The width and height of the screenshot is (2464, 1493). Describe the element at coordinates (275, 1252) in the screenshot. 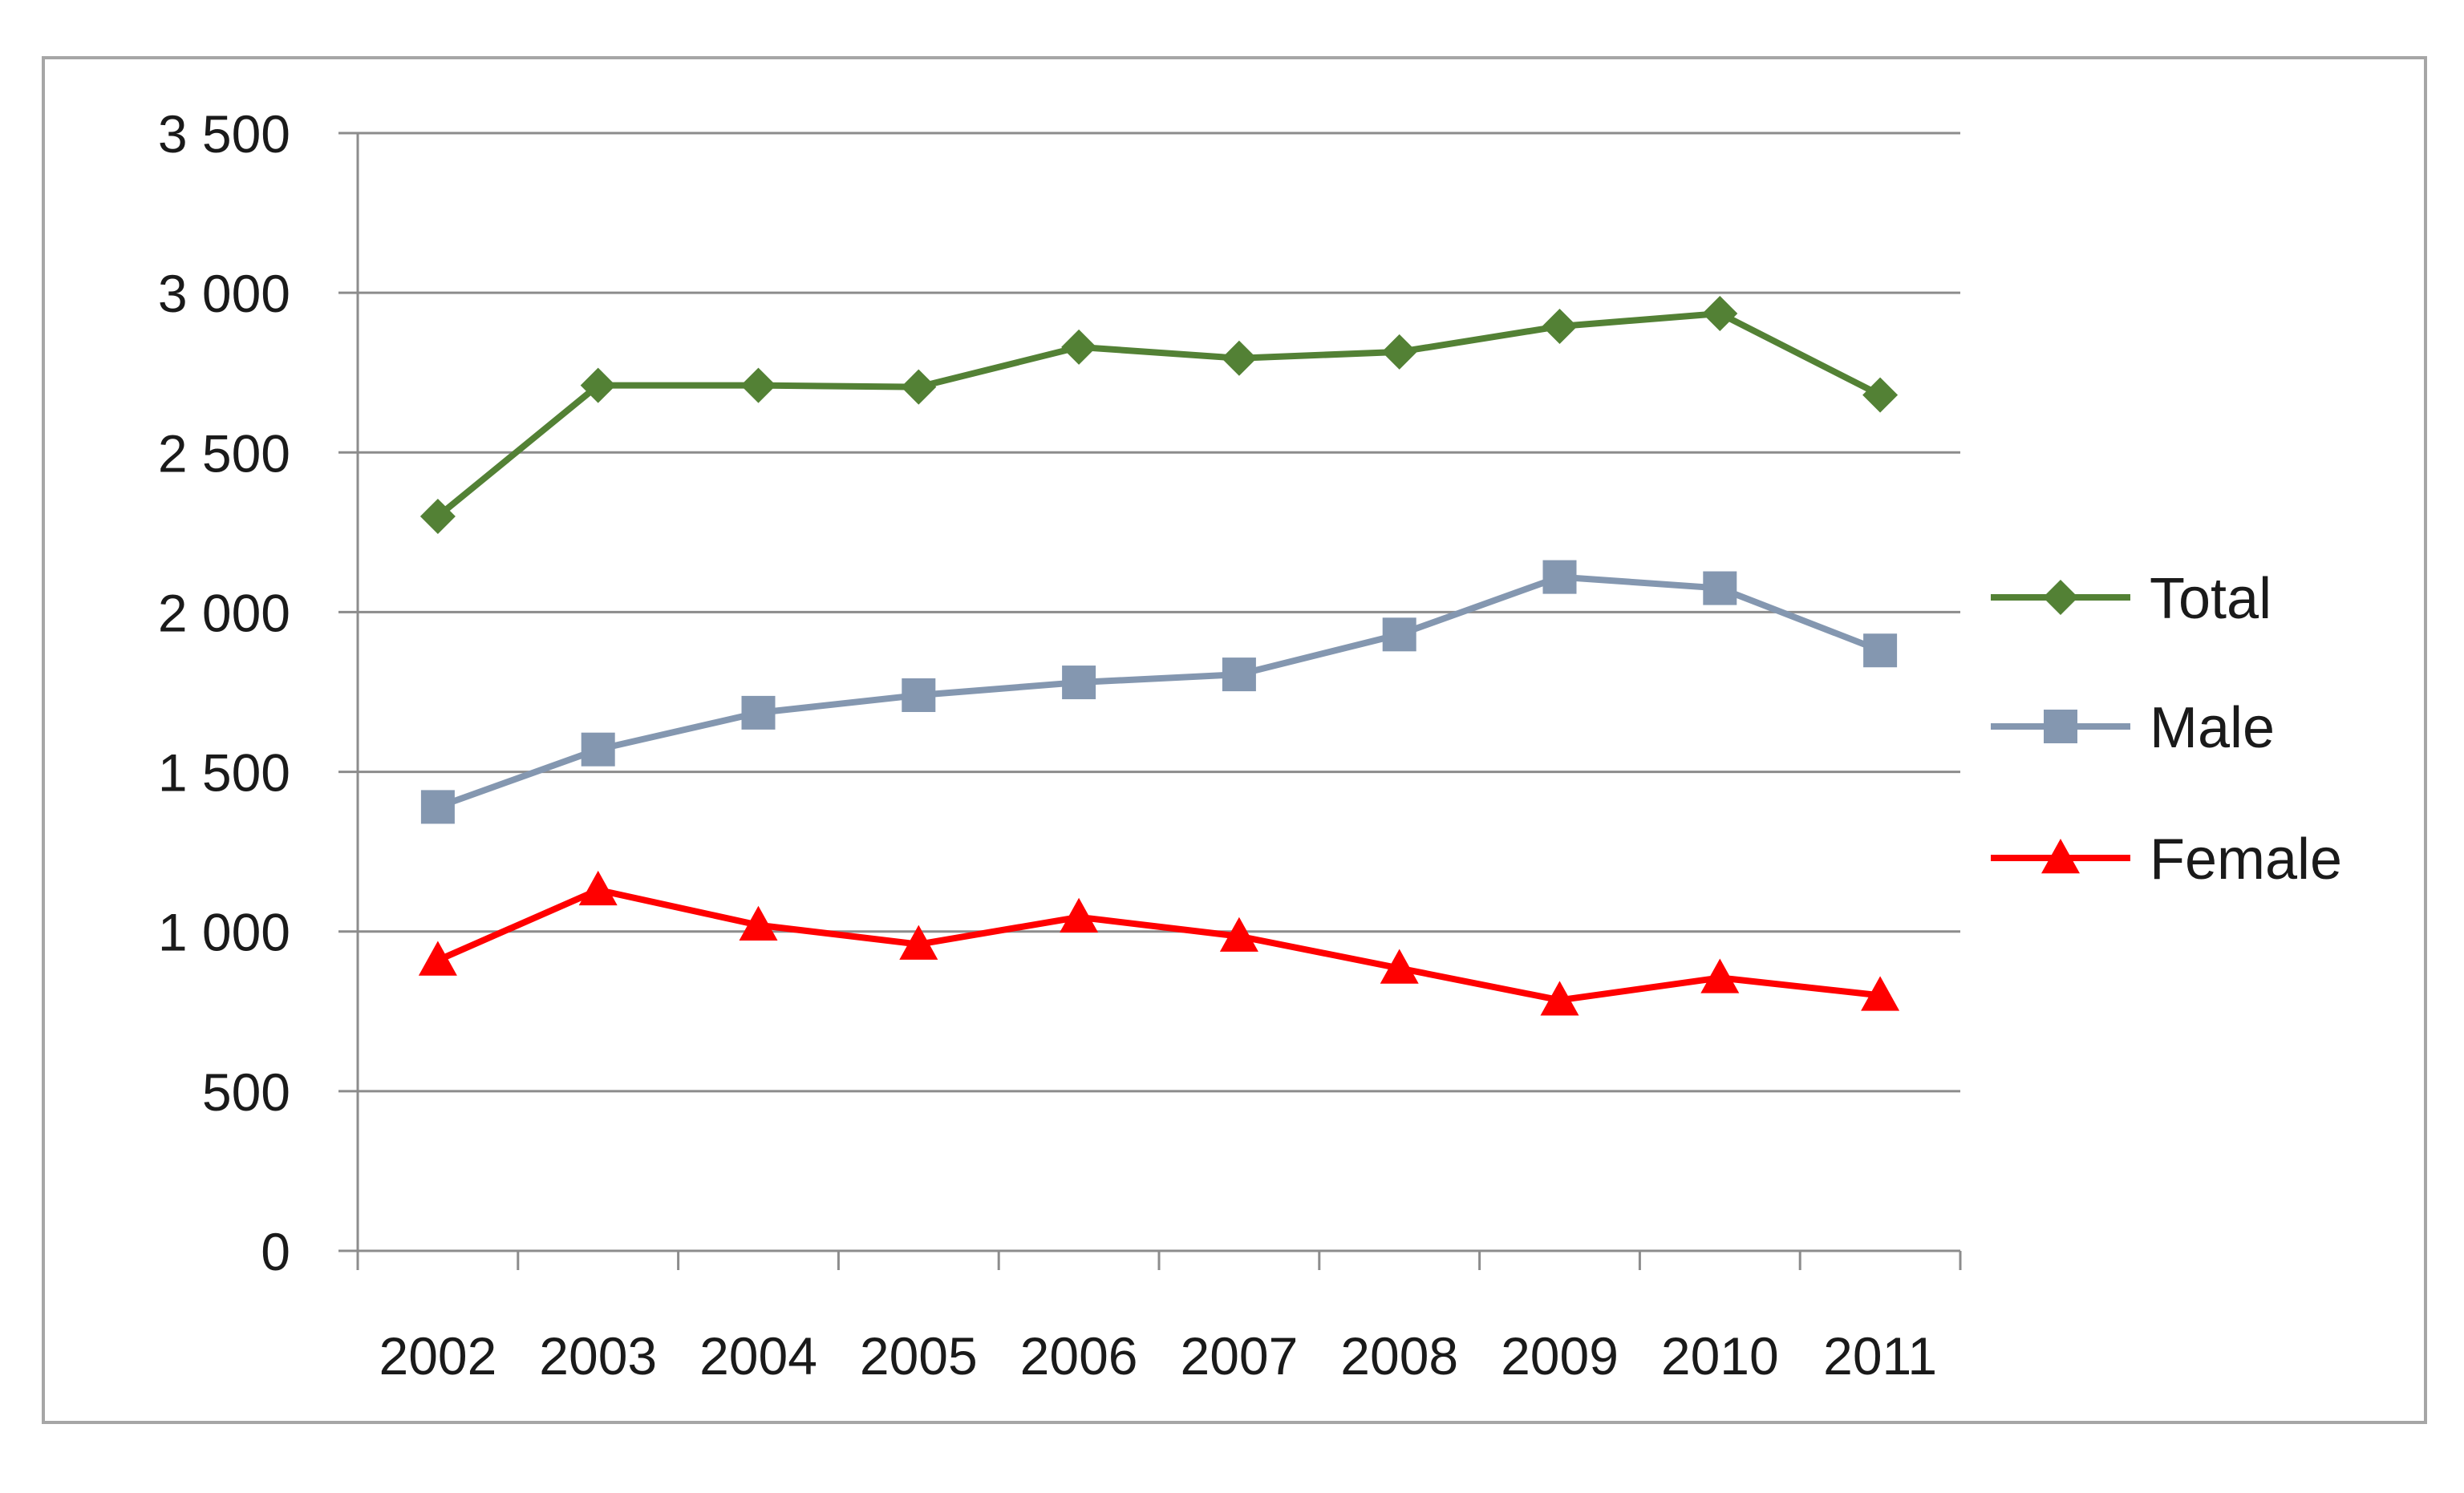

I see `y-tick-label: 0` at that location.